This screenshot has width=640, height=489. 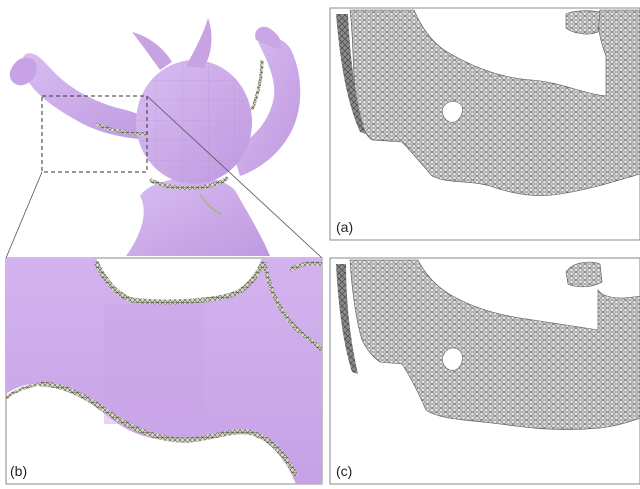 What do you see at coordinates (344, 471) in the screenshot?
I see `panel-label-c: (c)` at bounding box center [344, 471].